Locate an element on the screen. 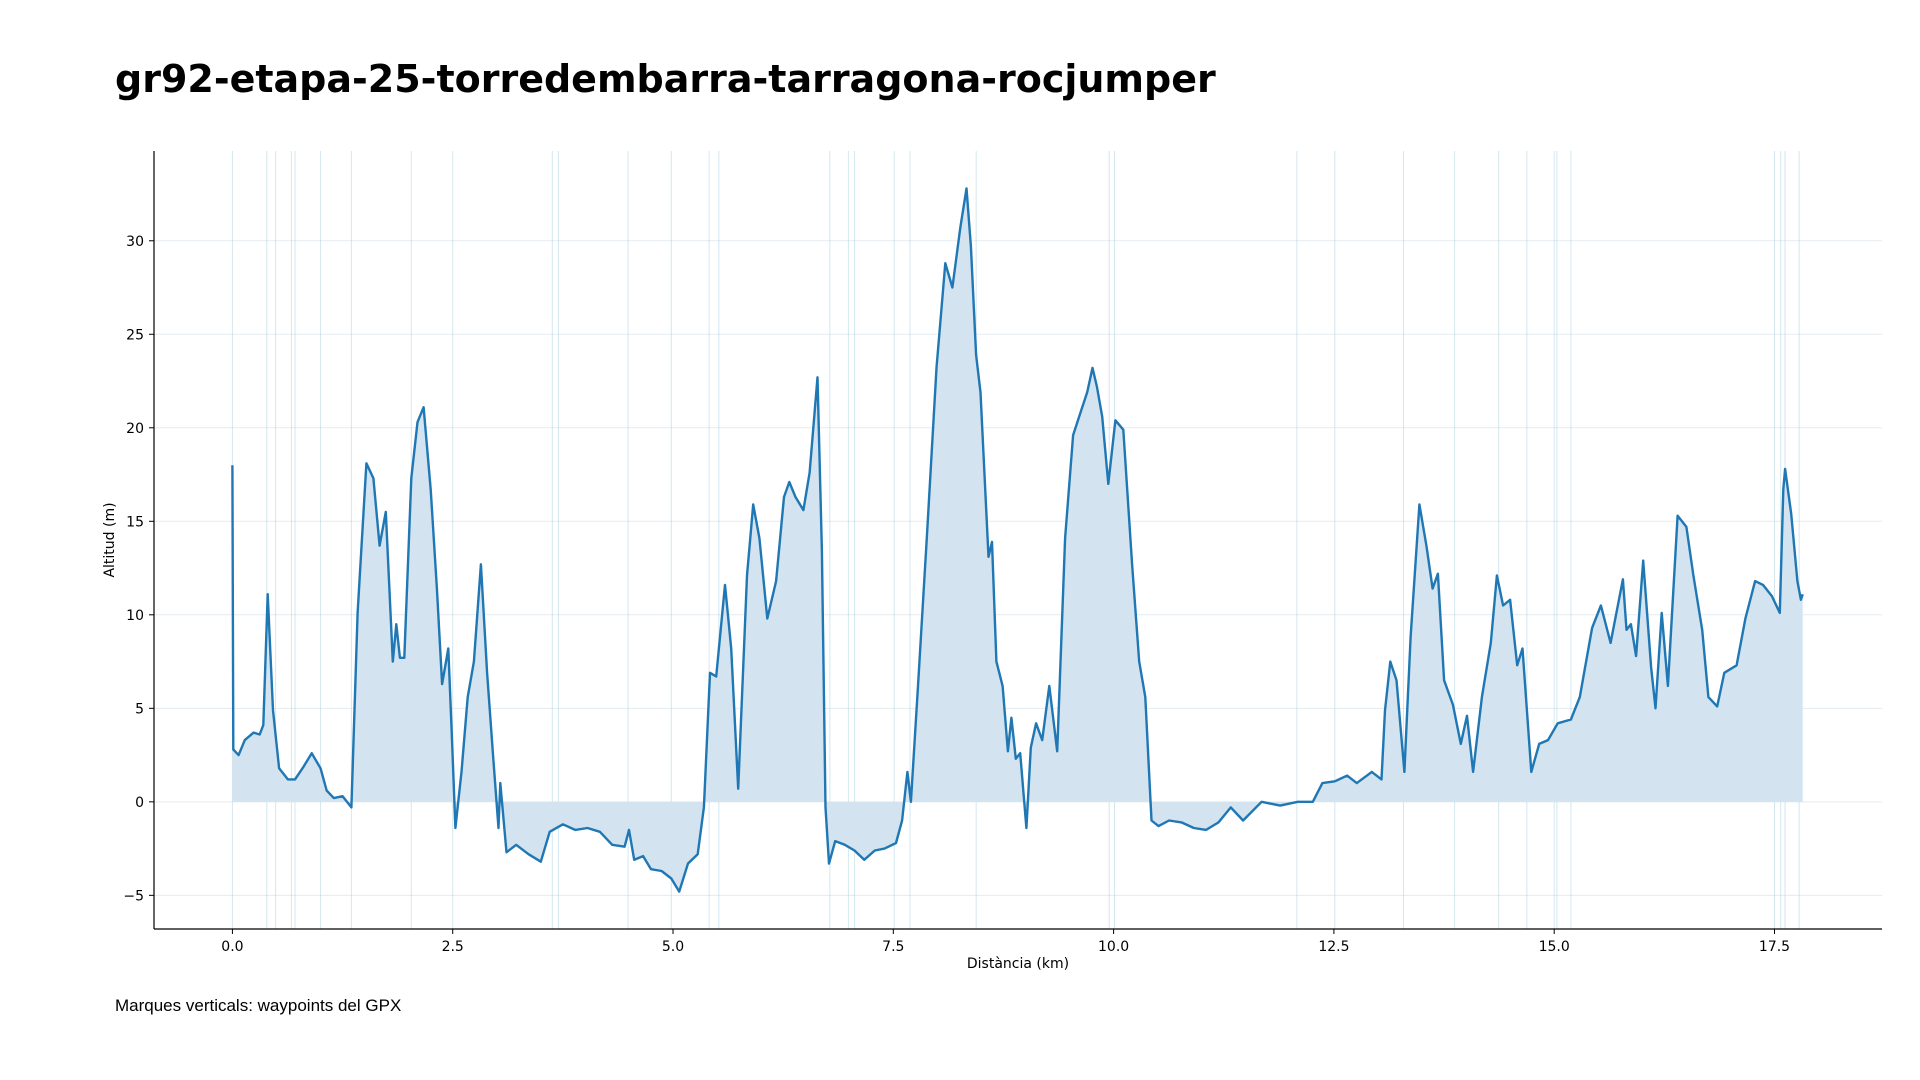 This screenshot has height=1080, width=1920. y-tick-label: 15 is located at coordinates (135, 522).